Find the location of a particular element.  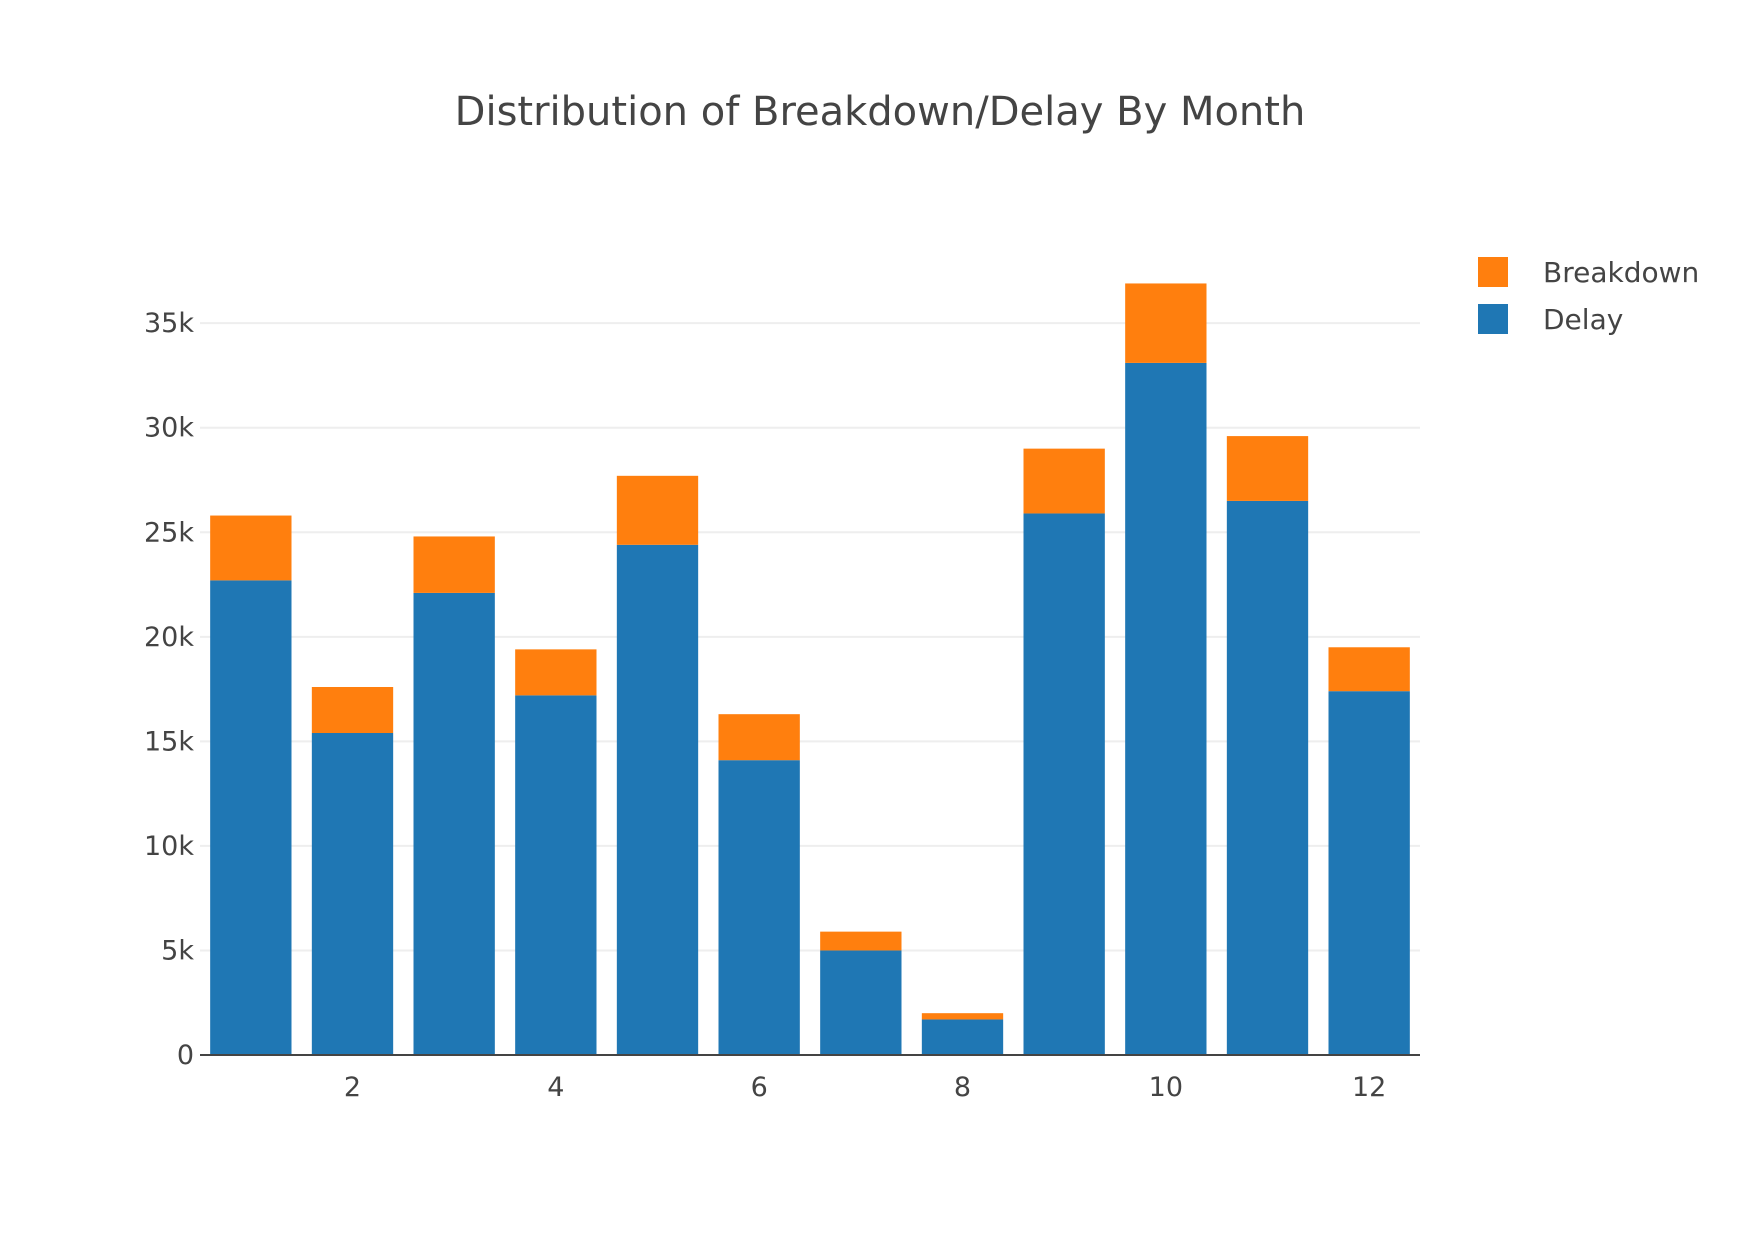

legend-label: Breakdown is located at coordinates (1621, 272).